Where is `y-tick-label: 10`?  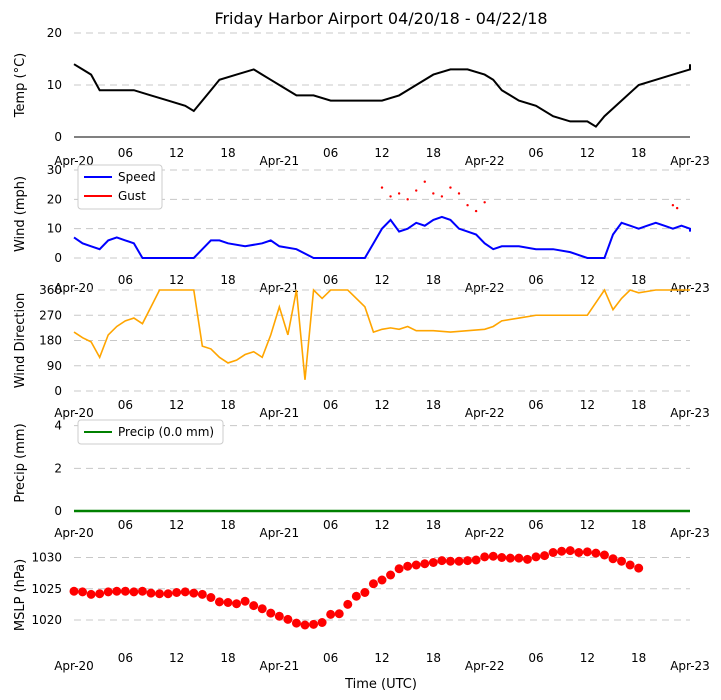 y-tick-label: 10 is located at coordinates (54, 85).